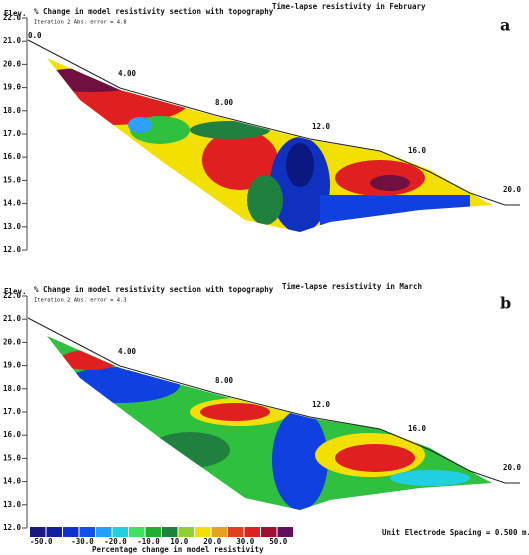  I want to click on distance-label: 0.0, so click(35, 35).